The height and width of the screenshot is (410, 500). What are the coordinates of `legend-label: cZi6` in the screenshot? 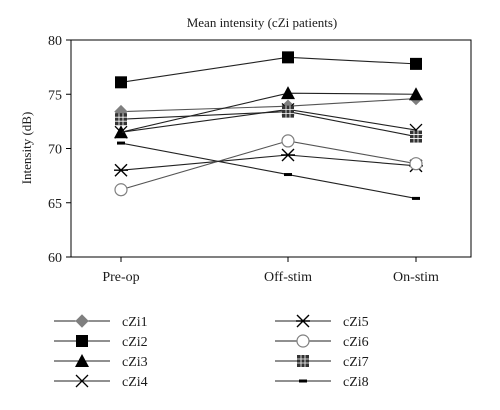 It's located at (356, 342).